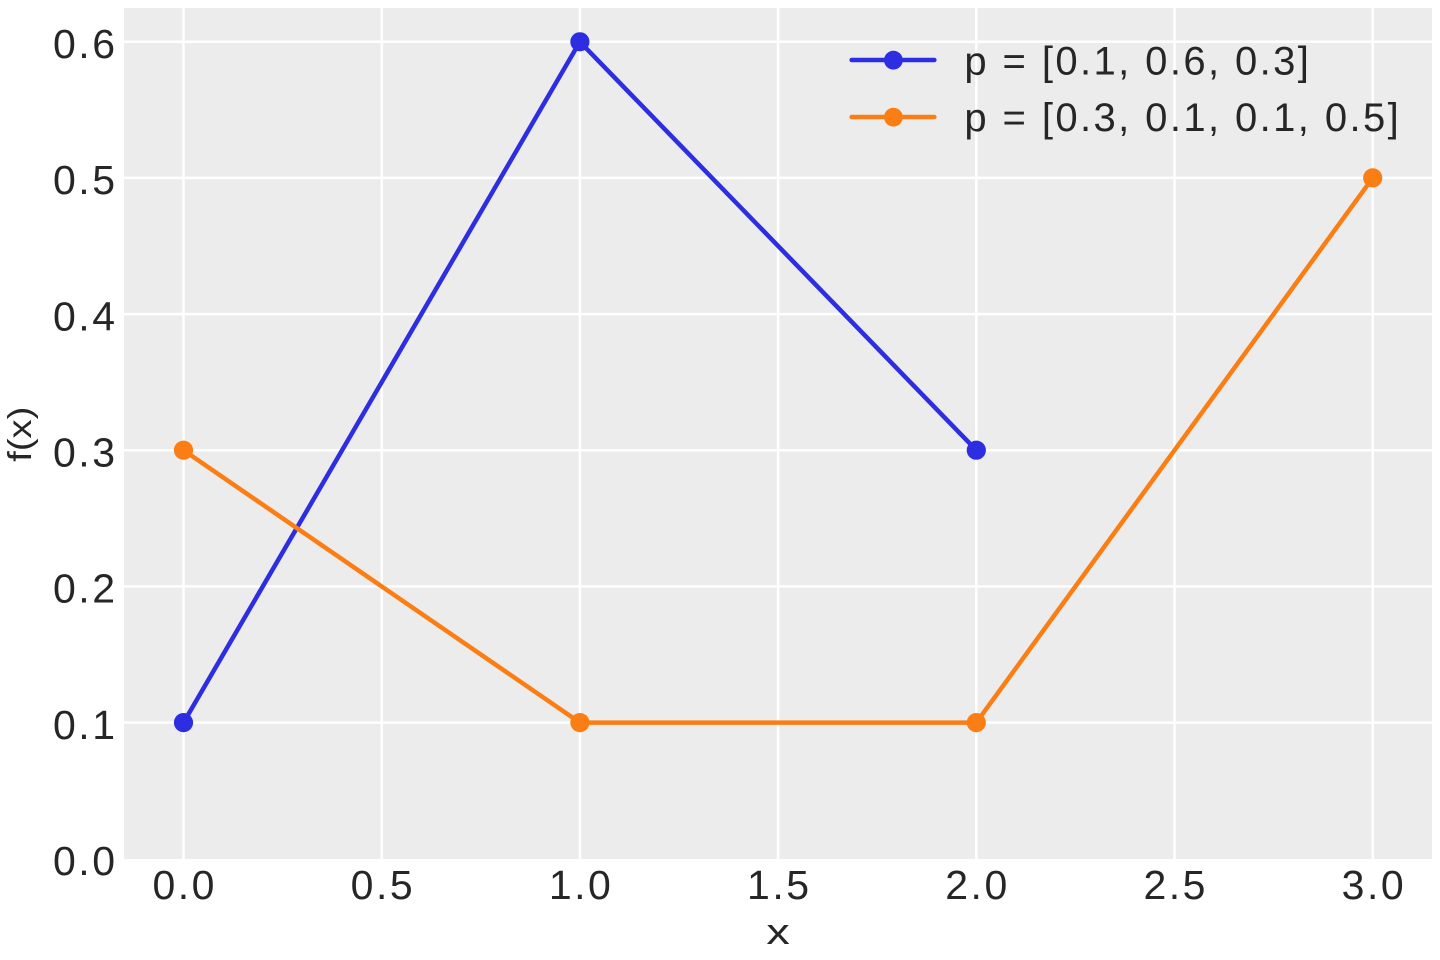  What do you see at coordinates (19, 434) in the screenshot?
I see `svg-text: f(x)` at bounding box center [19, 434].